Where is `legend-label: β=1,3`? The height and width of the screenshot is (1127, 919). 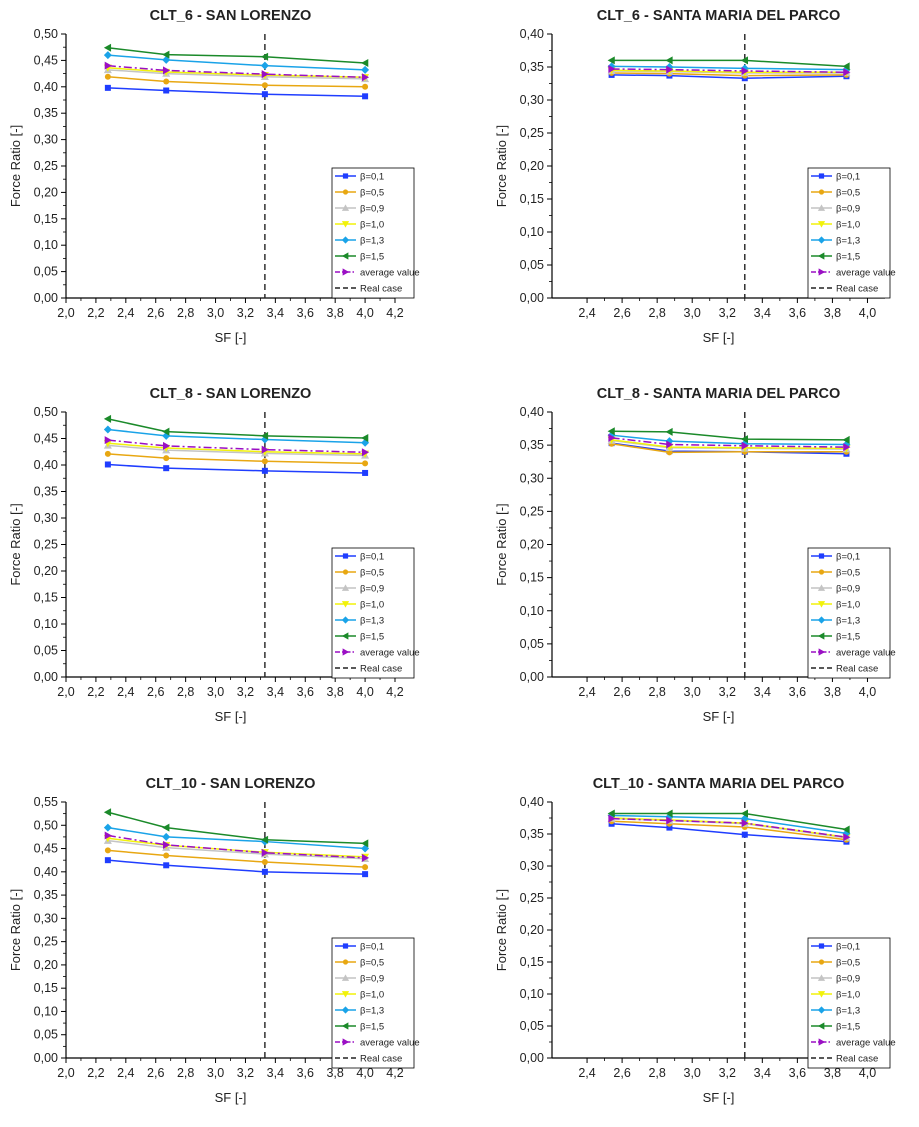 legend-label: β=1,3 is located at coordinates (372, 621).